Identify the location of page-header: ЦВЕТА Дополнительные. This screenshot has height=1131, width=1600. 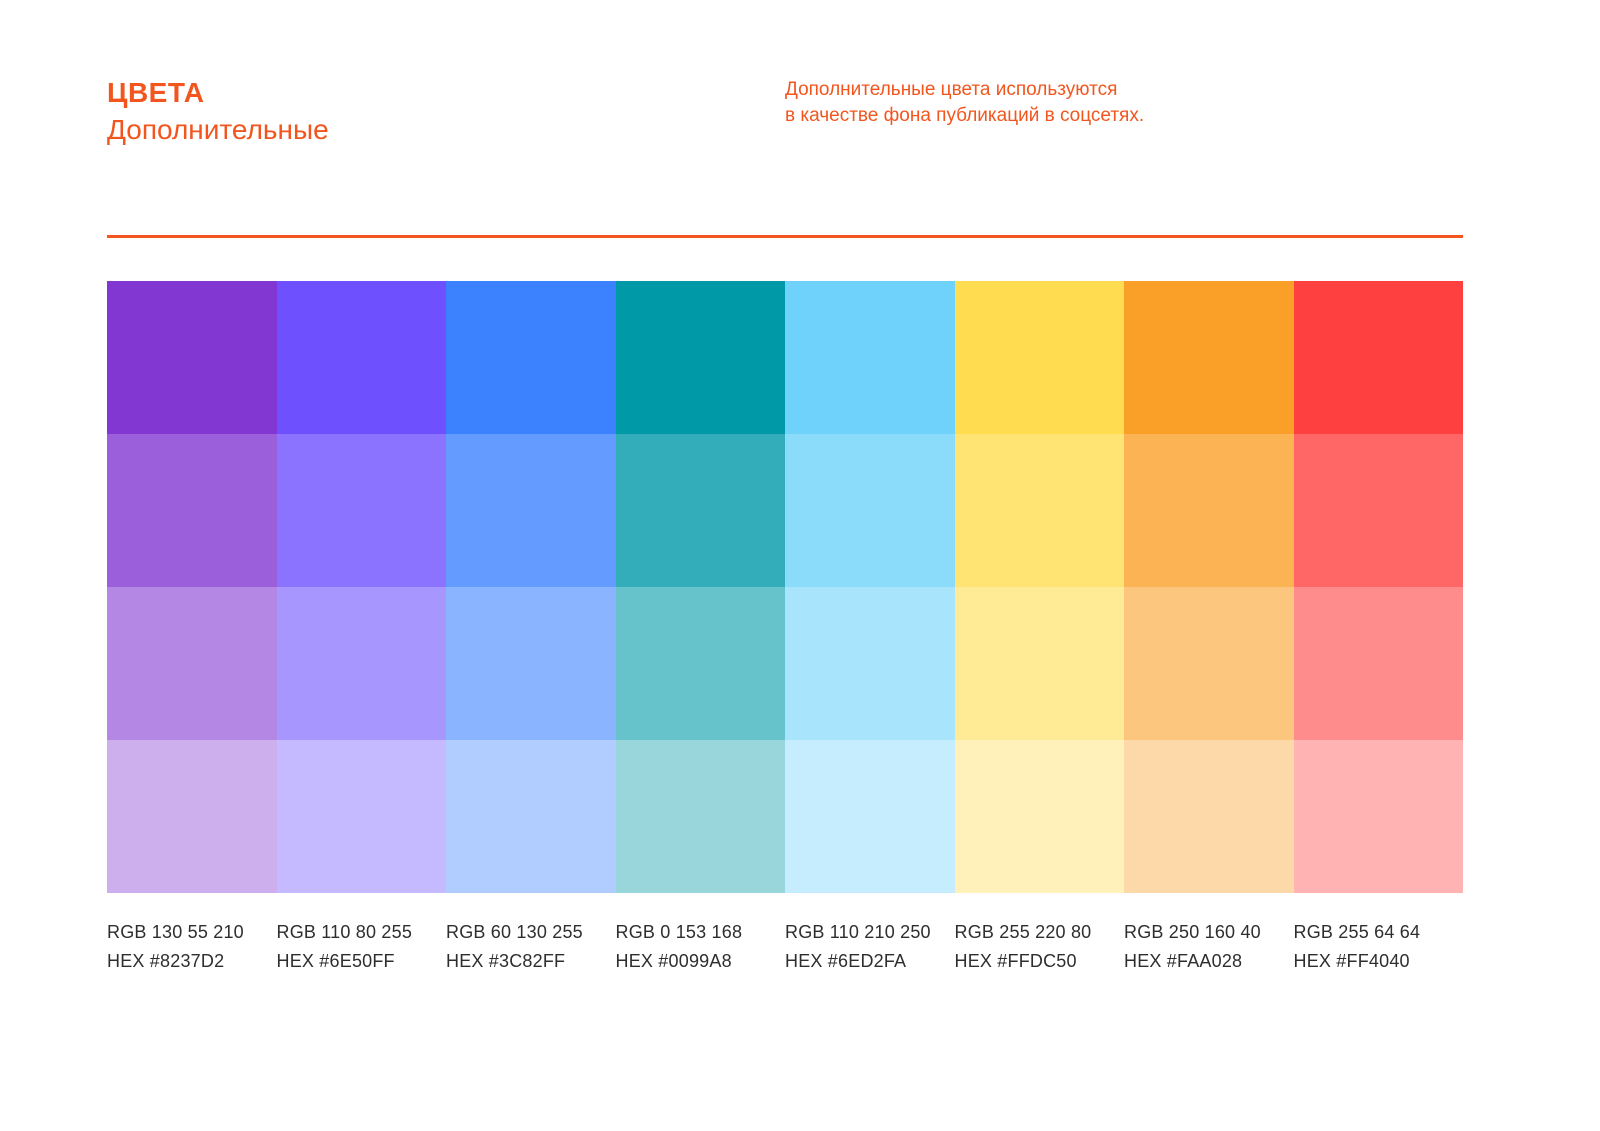
(218, 111).